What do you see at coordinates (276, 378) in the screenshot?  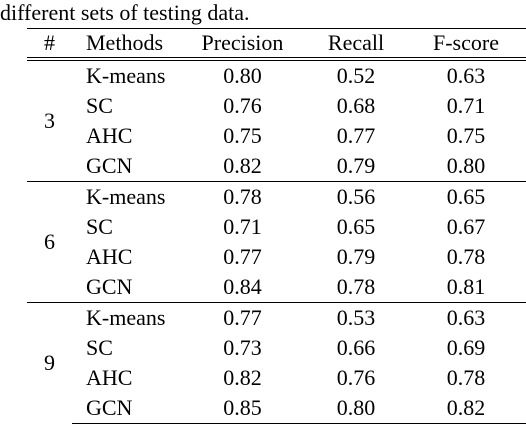 I see `table-row: AHC 0.82 0.76 0.78` at bounding box center [276, 378].